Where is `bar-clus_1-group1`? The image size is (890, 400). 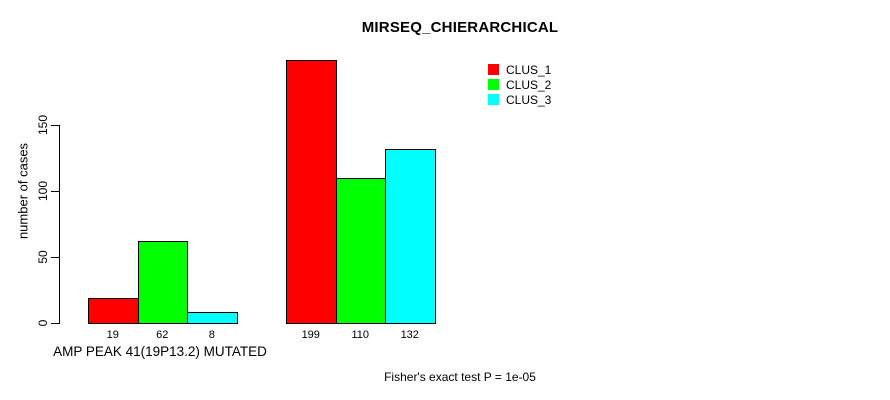 bar-clus_1-group1 is located at coordinates (113, 310).